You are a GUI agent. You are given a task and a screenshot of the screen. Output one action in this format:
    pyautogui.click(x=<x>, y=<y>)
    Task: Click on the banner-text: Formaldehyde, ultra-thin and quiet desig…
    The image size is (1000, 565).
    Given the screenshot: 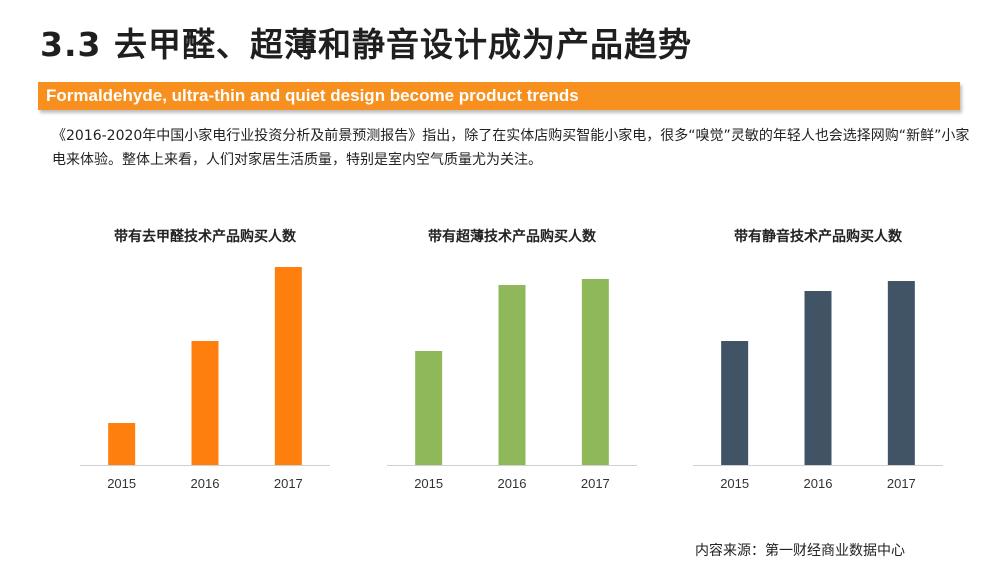 What is the action you would take?
    pyautogui.click(x=312, y=95)
    